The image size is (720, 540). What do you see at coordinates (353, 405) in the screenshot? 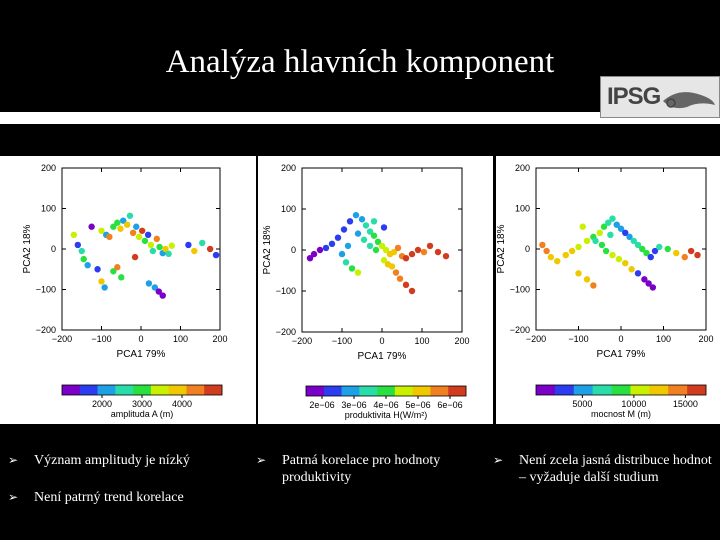
I see `colorbar-tick-label: 3e−06` at bounding box center [353, 405].